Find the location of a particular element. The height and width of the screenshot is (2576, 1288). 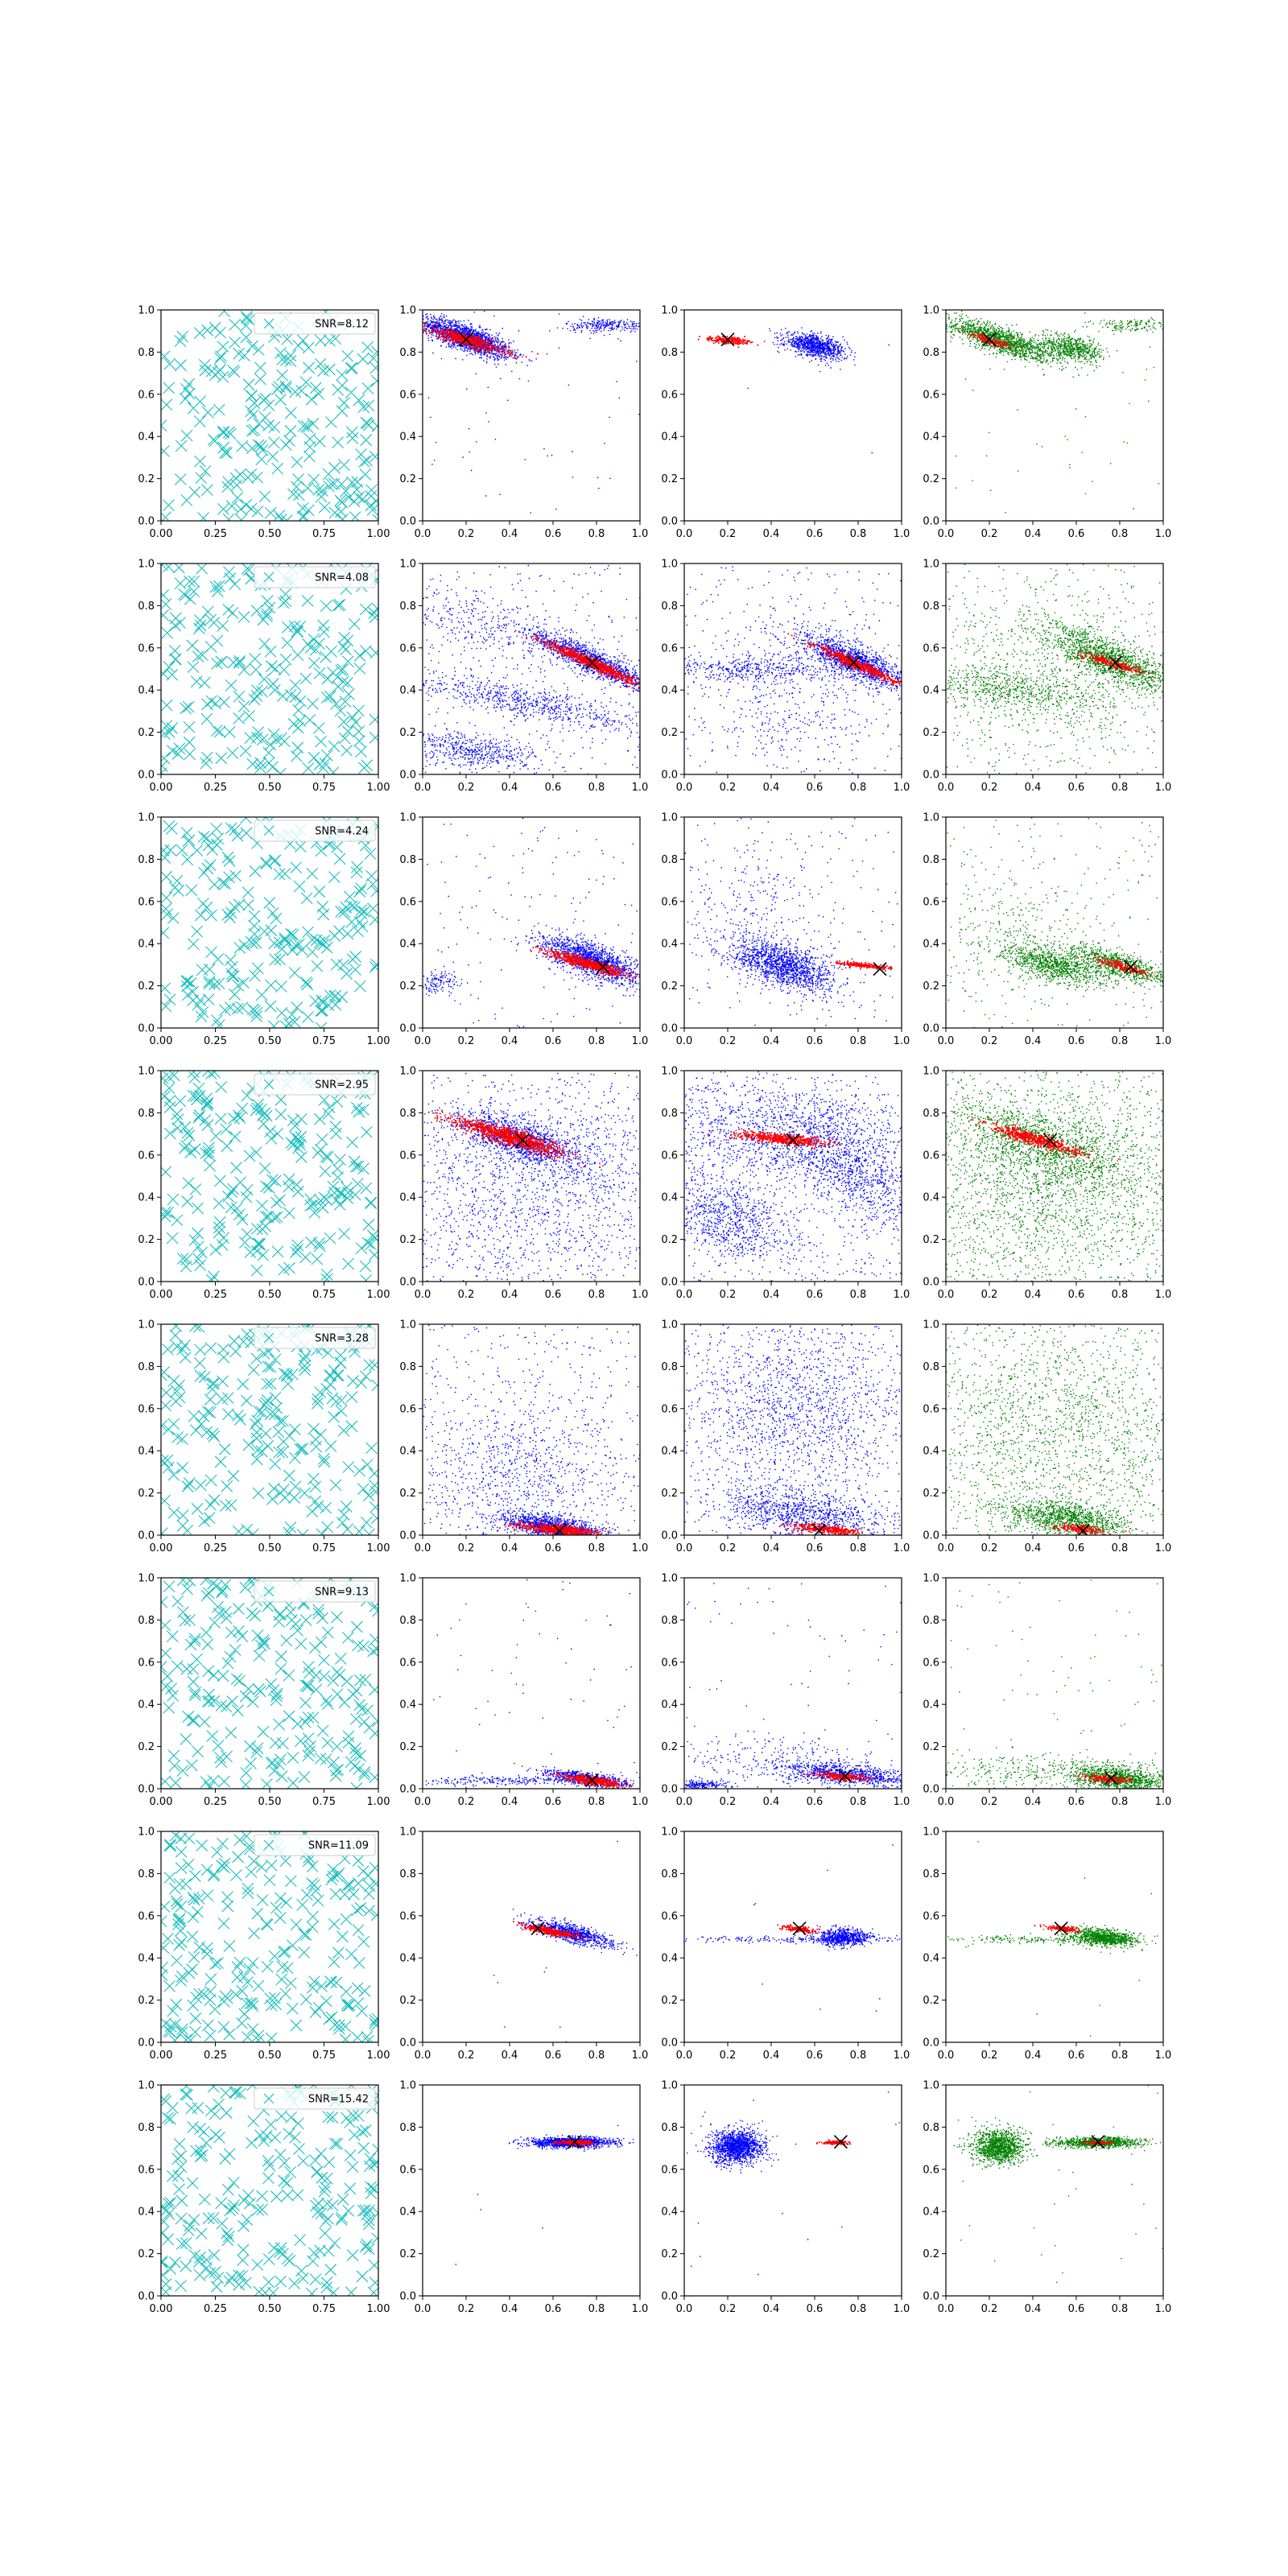

legend-label: SNR=15.42 is located at coordinates (338, 2100).